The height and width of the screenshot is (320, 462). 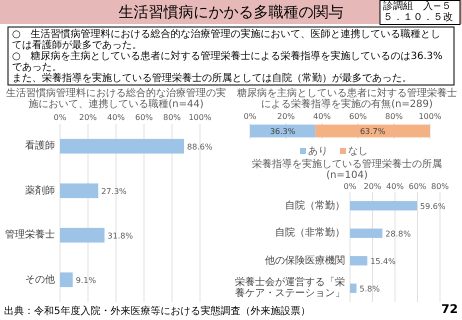 What do you see at coordinates (114, 191) in the screenshot?
I see `data-label: 27.3%` at bounding box center [114, 191].